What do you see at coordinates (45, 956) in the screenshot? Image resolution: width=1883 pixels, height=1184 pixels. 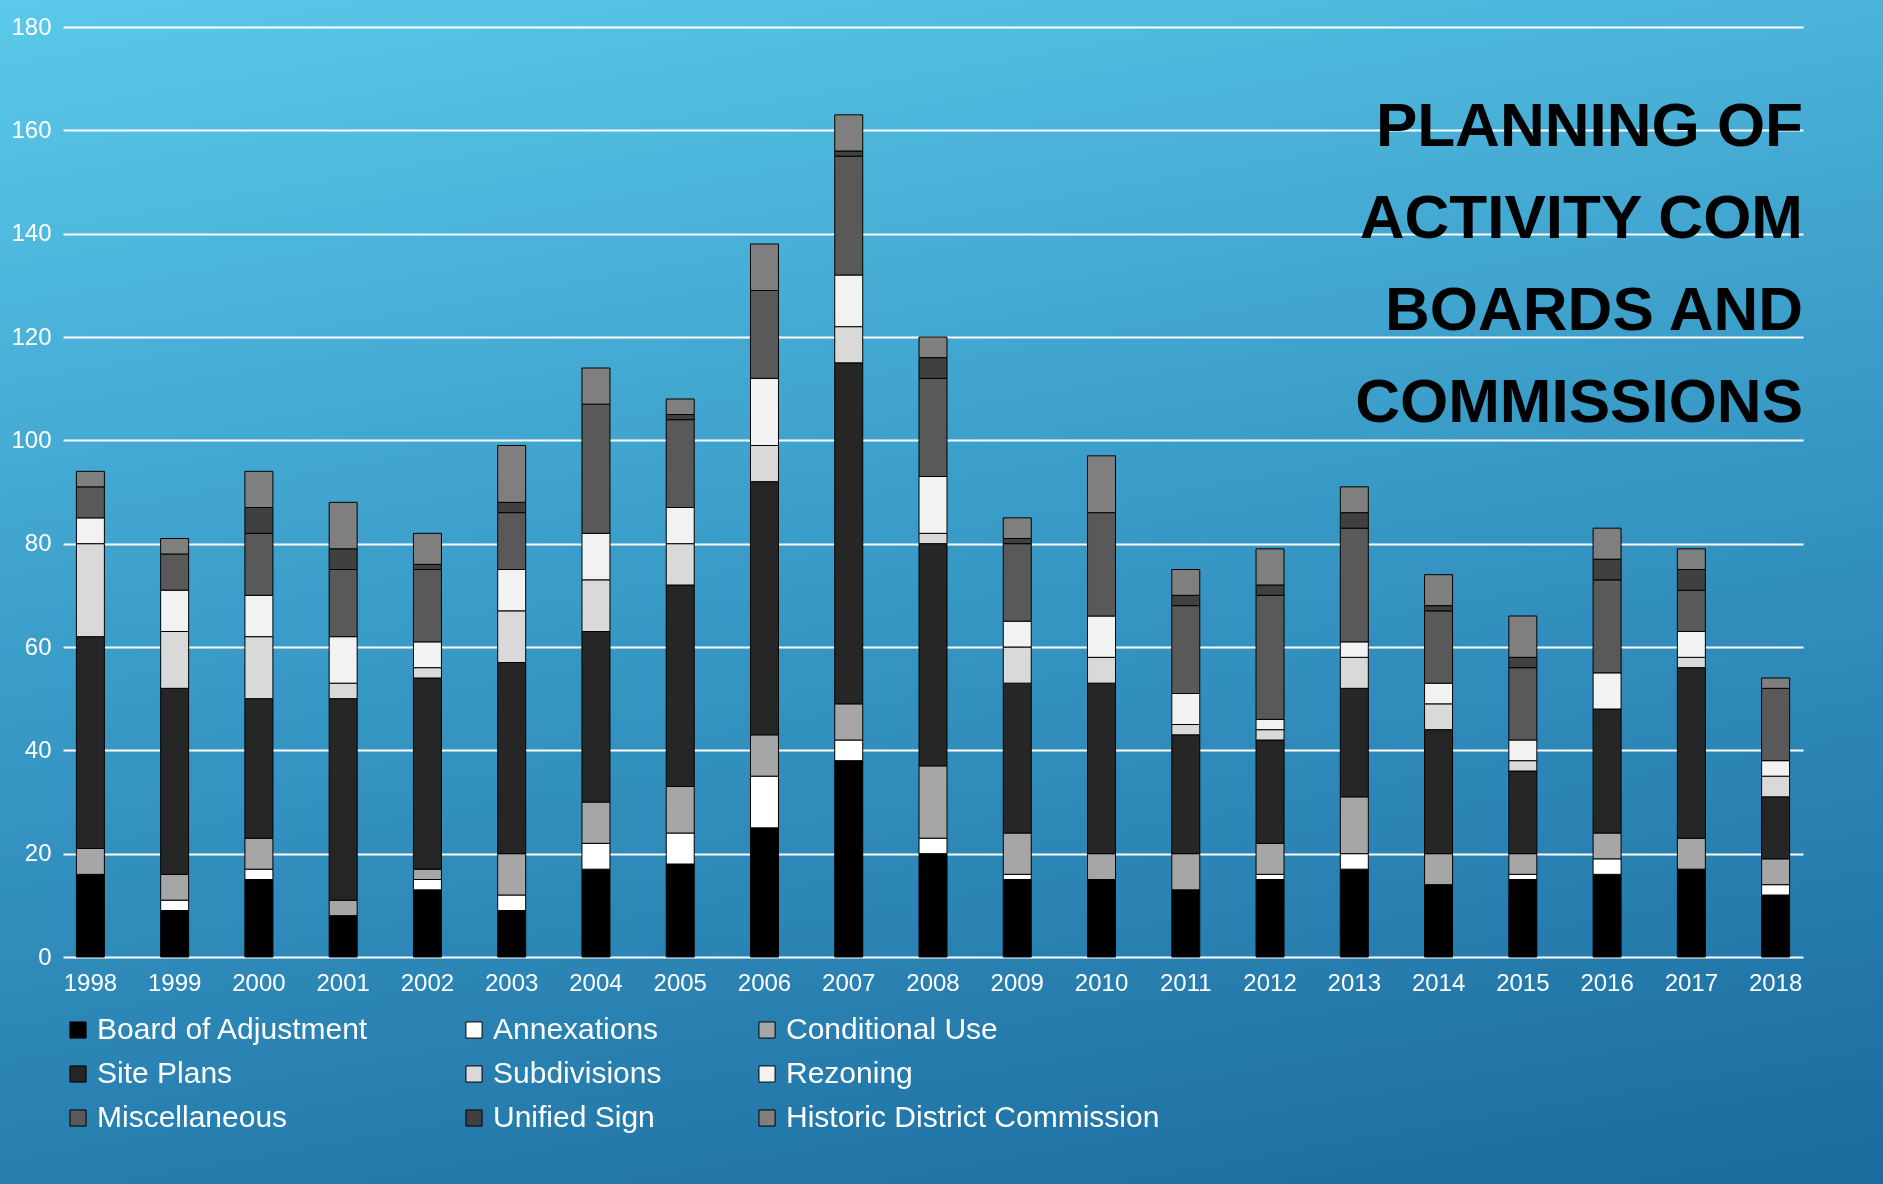 I see `y-tick-label: 0` at bounding box center [45, 956].